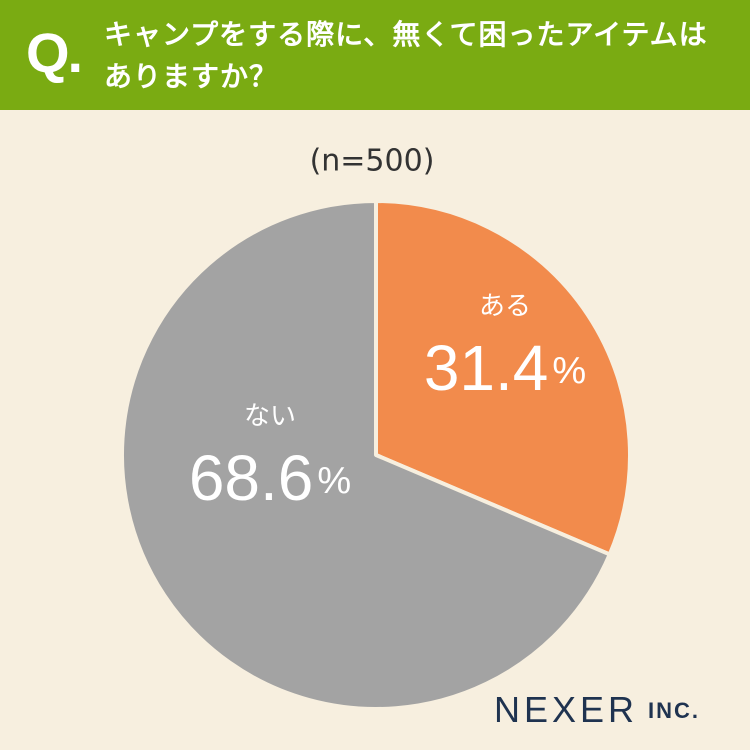 The image size is (750, 750). Describe the element at coordinates (270, 478) in the screenshot. I see `value-label: 68.6%` at that location.